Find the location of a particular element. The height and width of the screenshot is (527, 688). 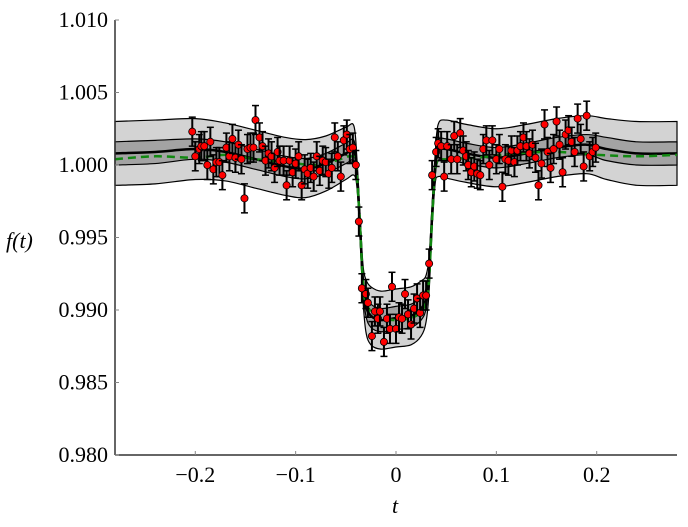

x-tick-label: −0.2 is located at coordinates (195, 474).